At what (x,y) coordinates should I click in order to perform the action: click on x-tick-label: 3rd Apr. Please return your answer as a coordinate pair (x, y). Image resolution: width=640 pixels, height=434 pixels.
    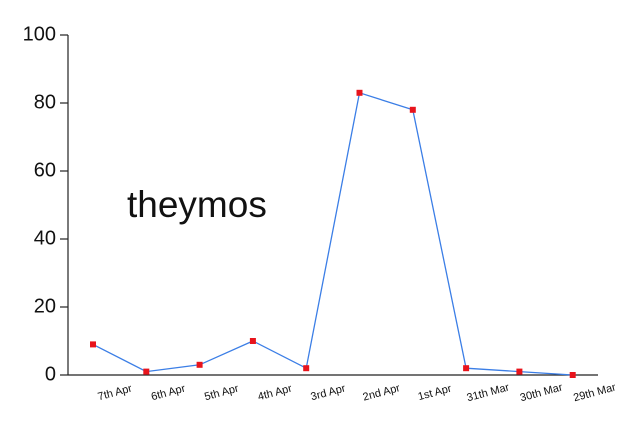
    Looking at the image, I should click on (328, 392).